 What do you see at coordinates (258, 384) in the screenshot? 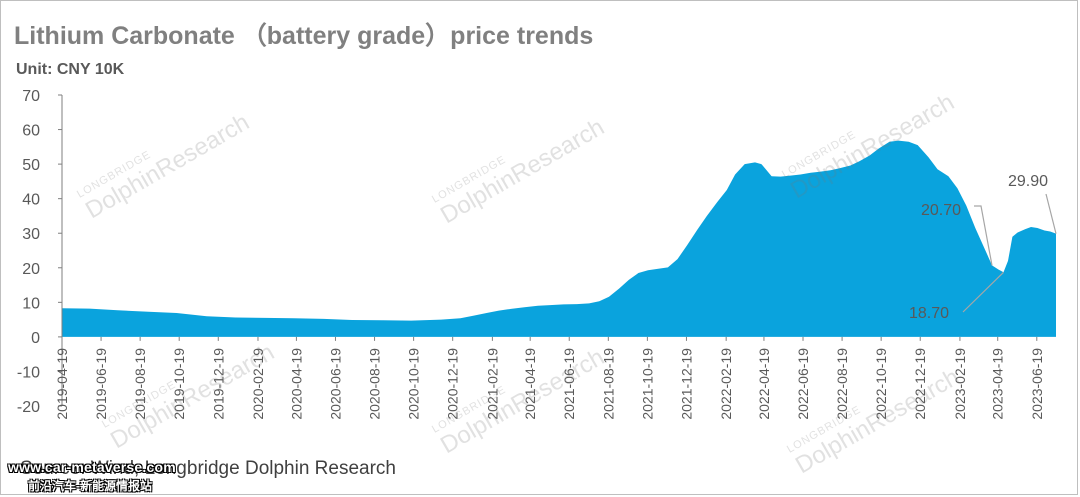
I see `x-tick-label: 2020-02-19` at bounding box center [258, 384].